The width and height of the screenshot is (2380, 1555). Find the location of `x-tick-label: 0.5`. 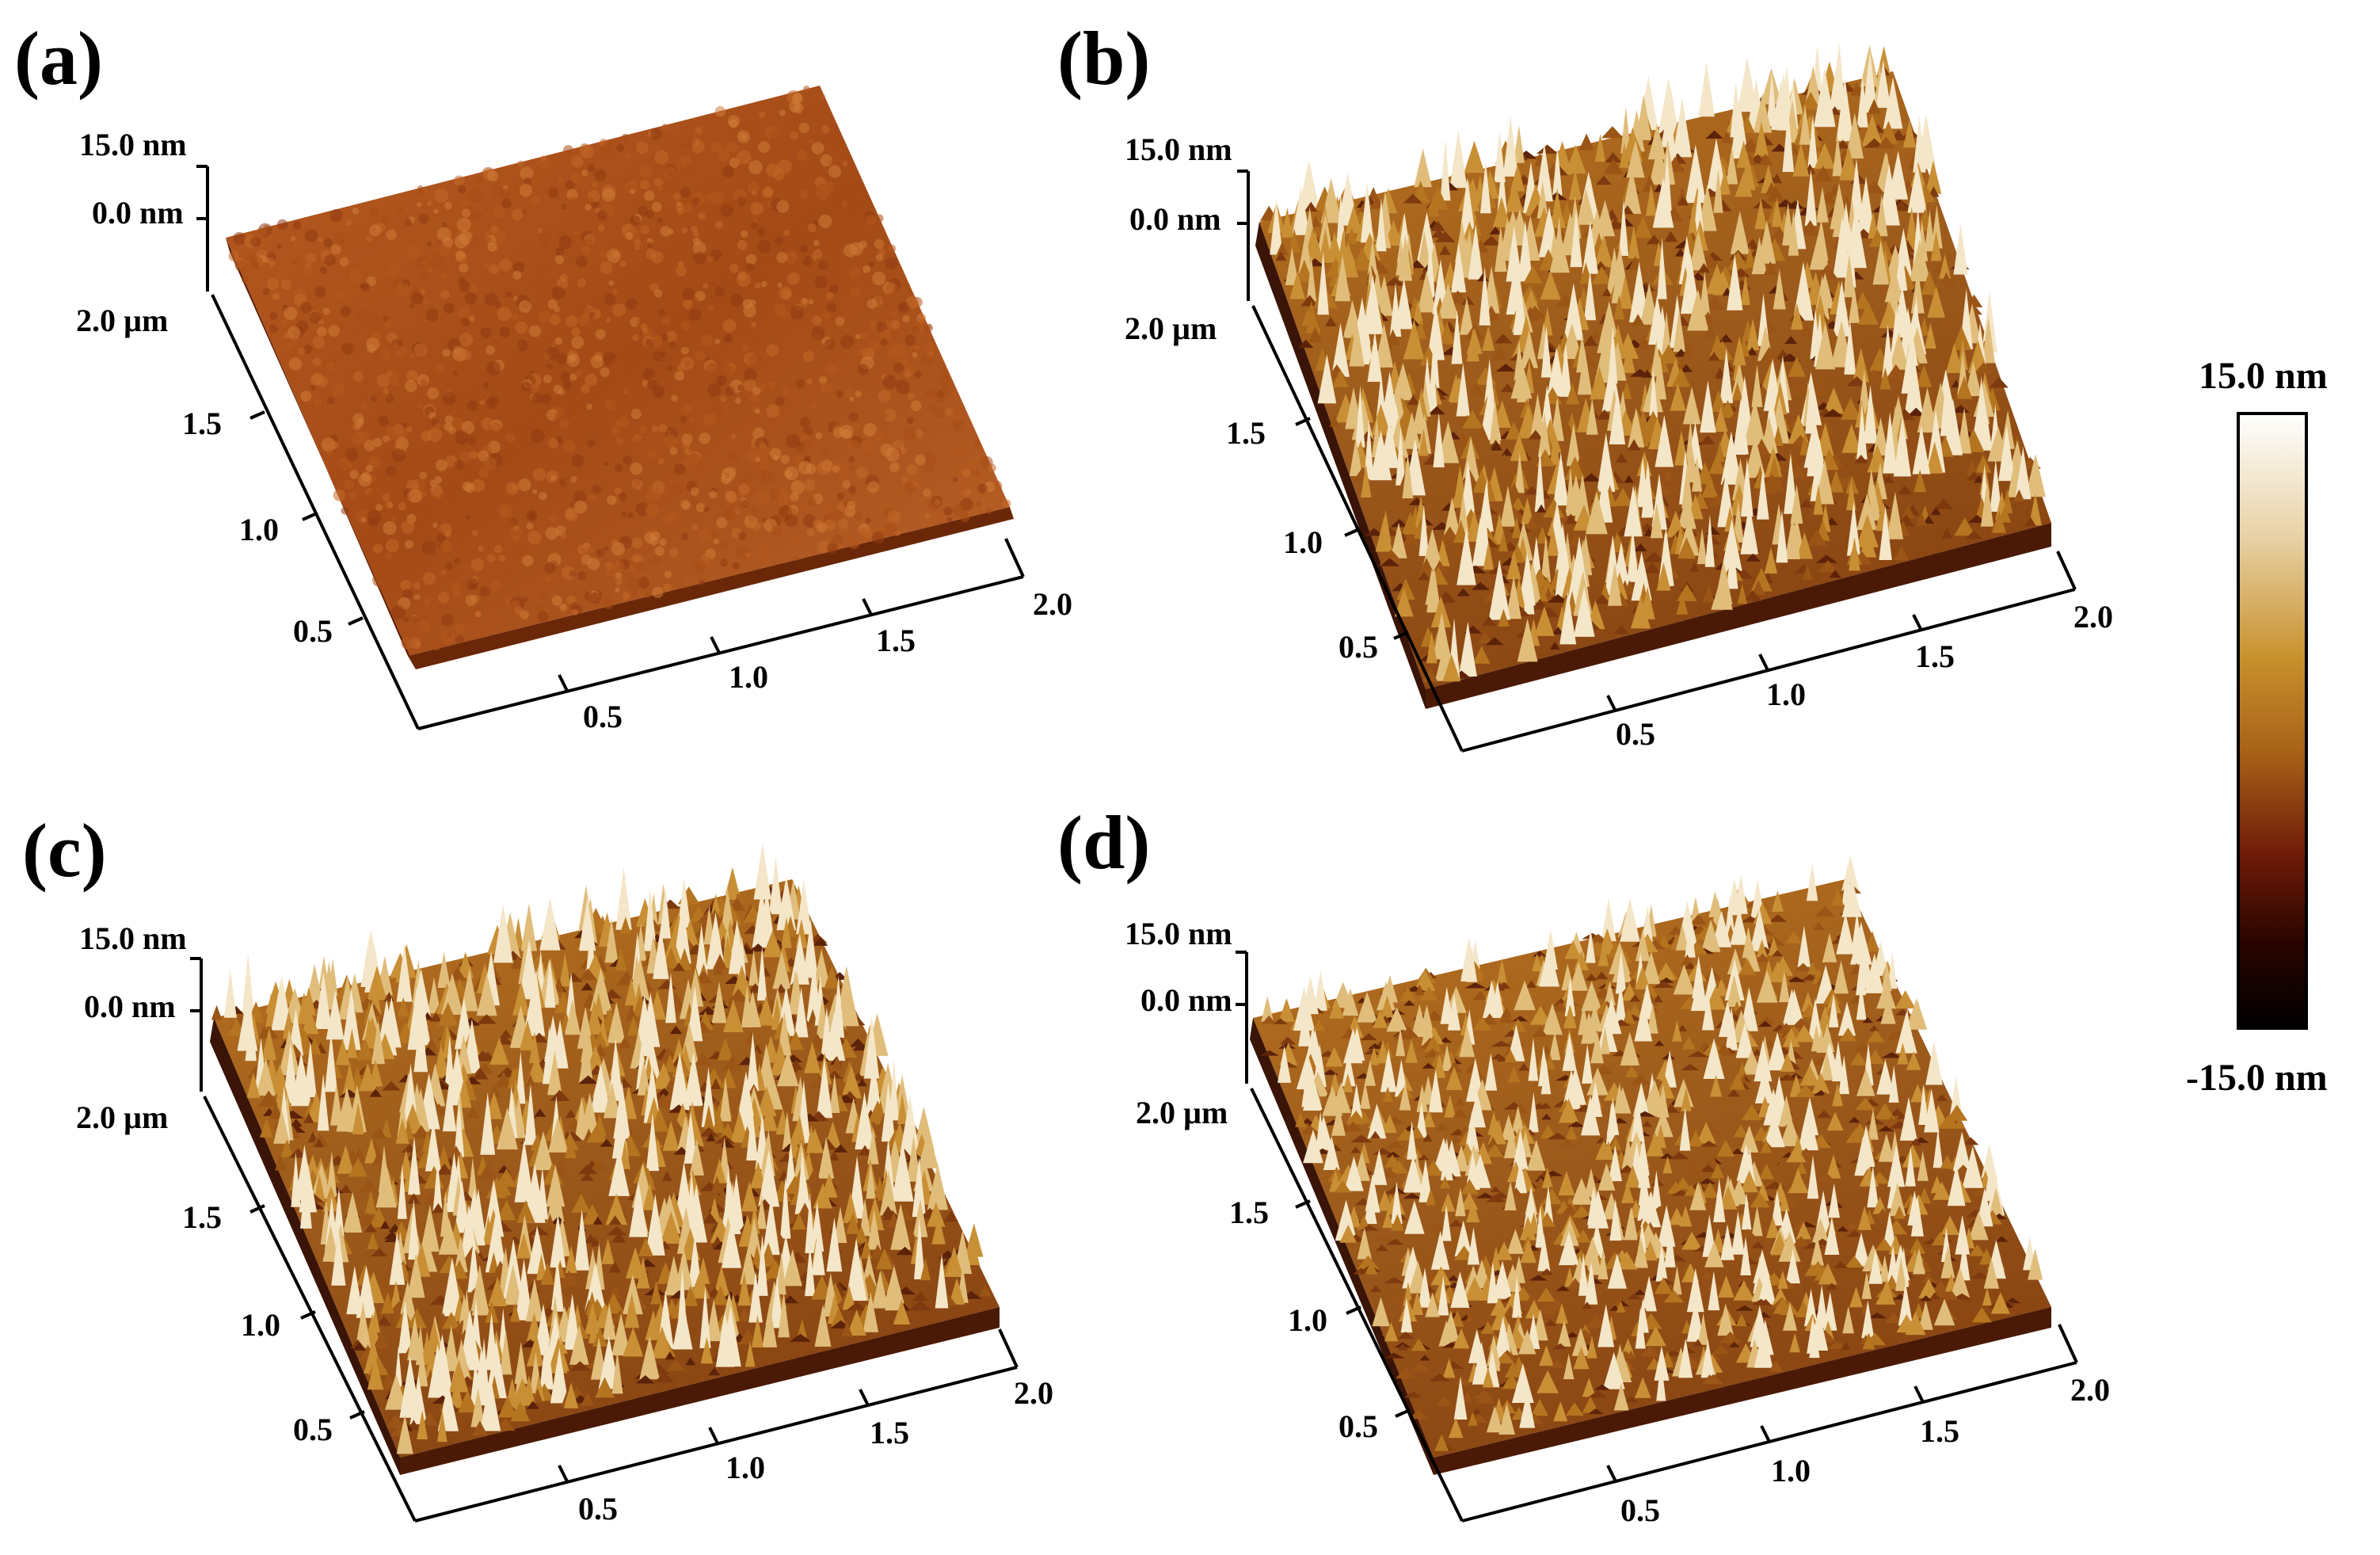

x-tick-label: 0.5 is located at coordinates (598, 1508).